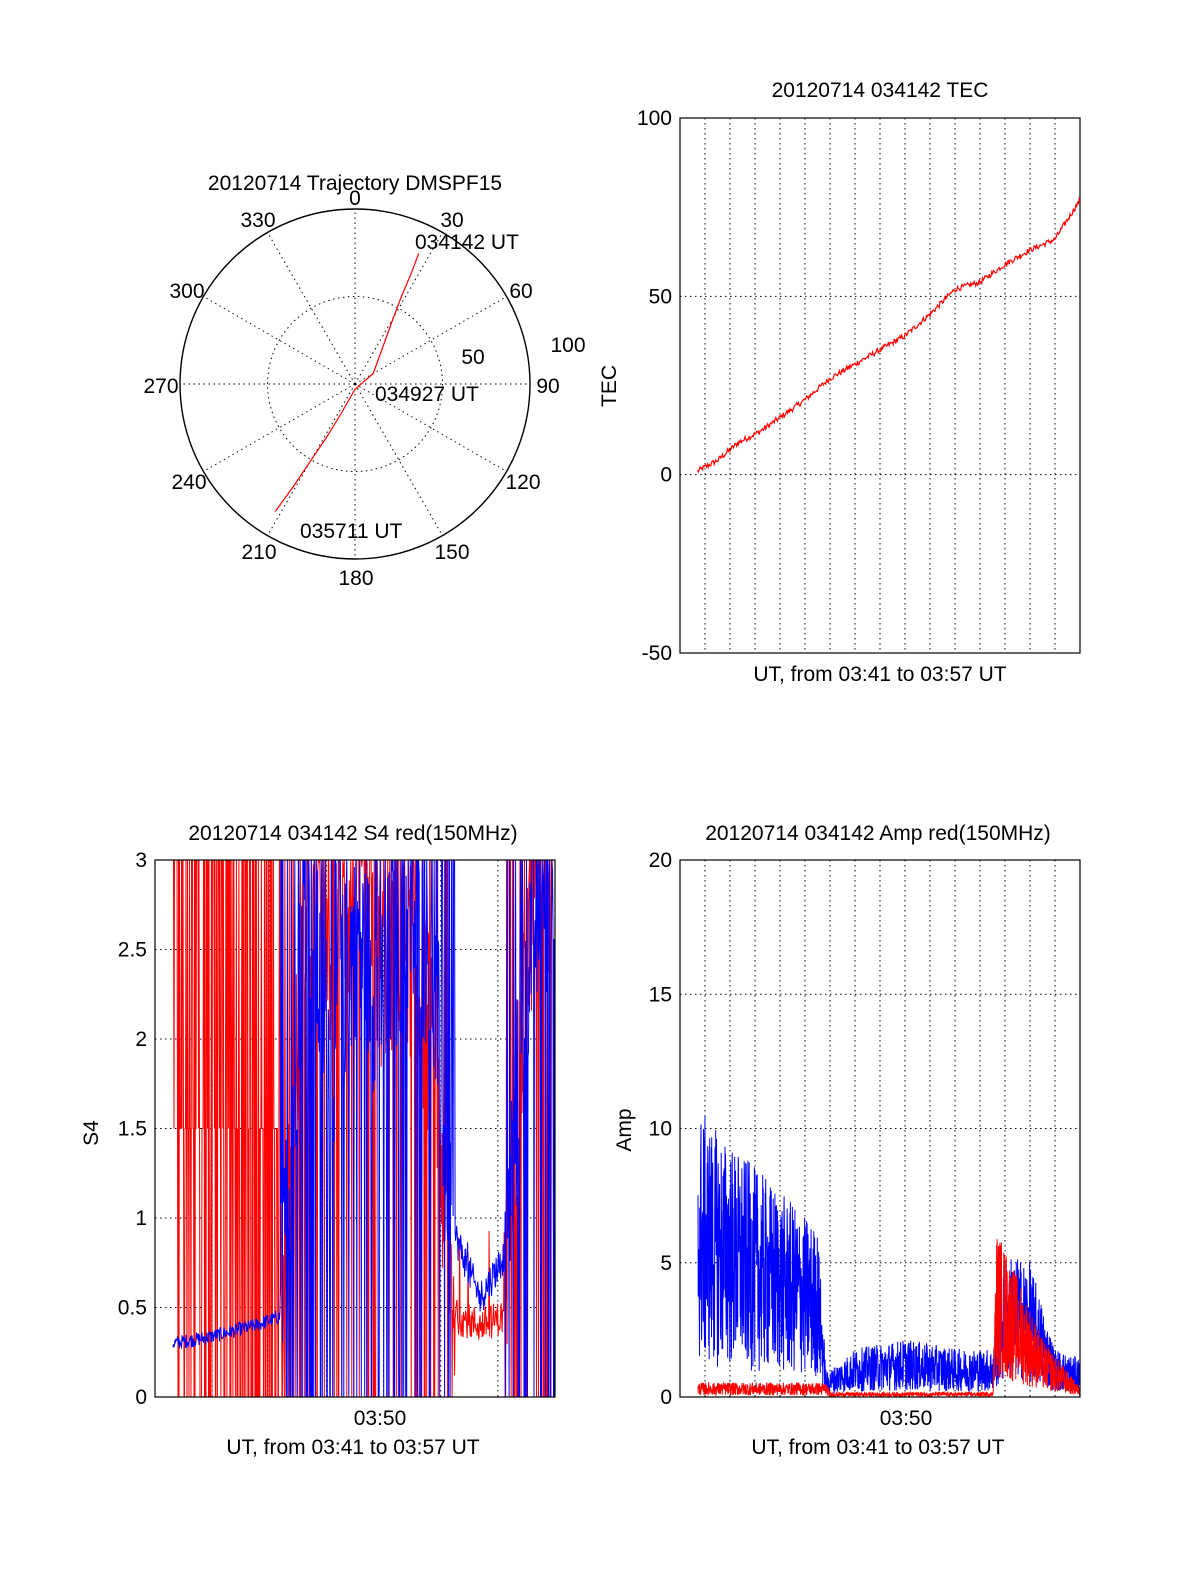  Describe the element at coordinates (888, 335) in the screenshot. I see `tec-series-line` at that location.